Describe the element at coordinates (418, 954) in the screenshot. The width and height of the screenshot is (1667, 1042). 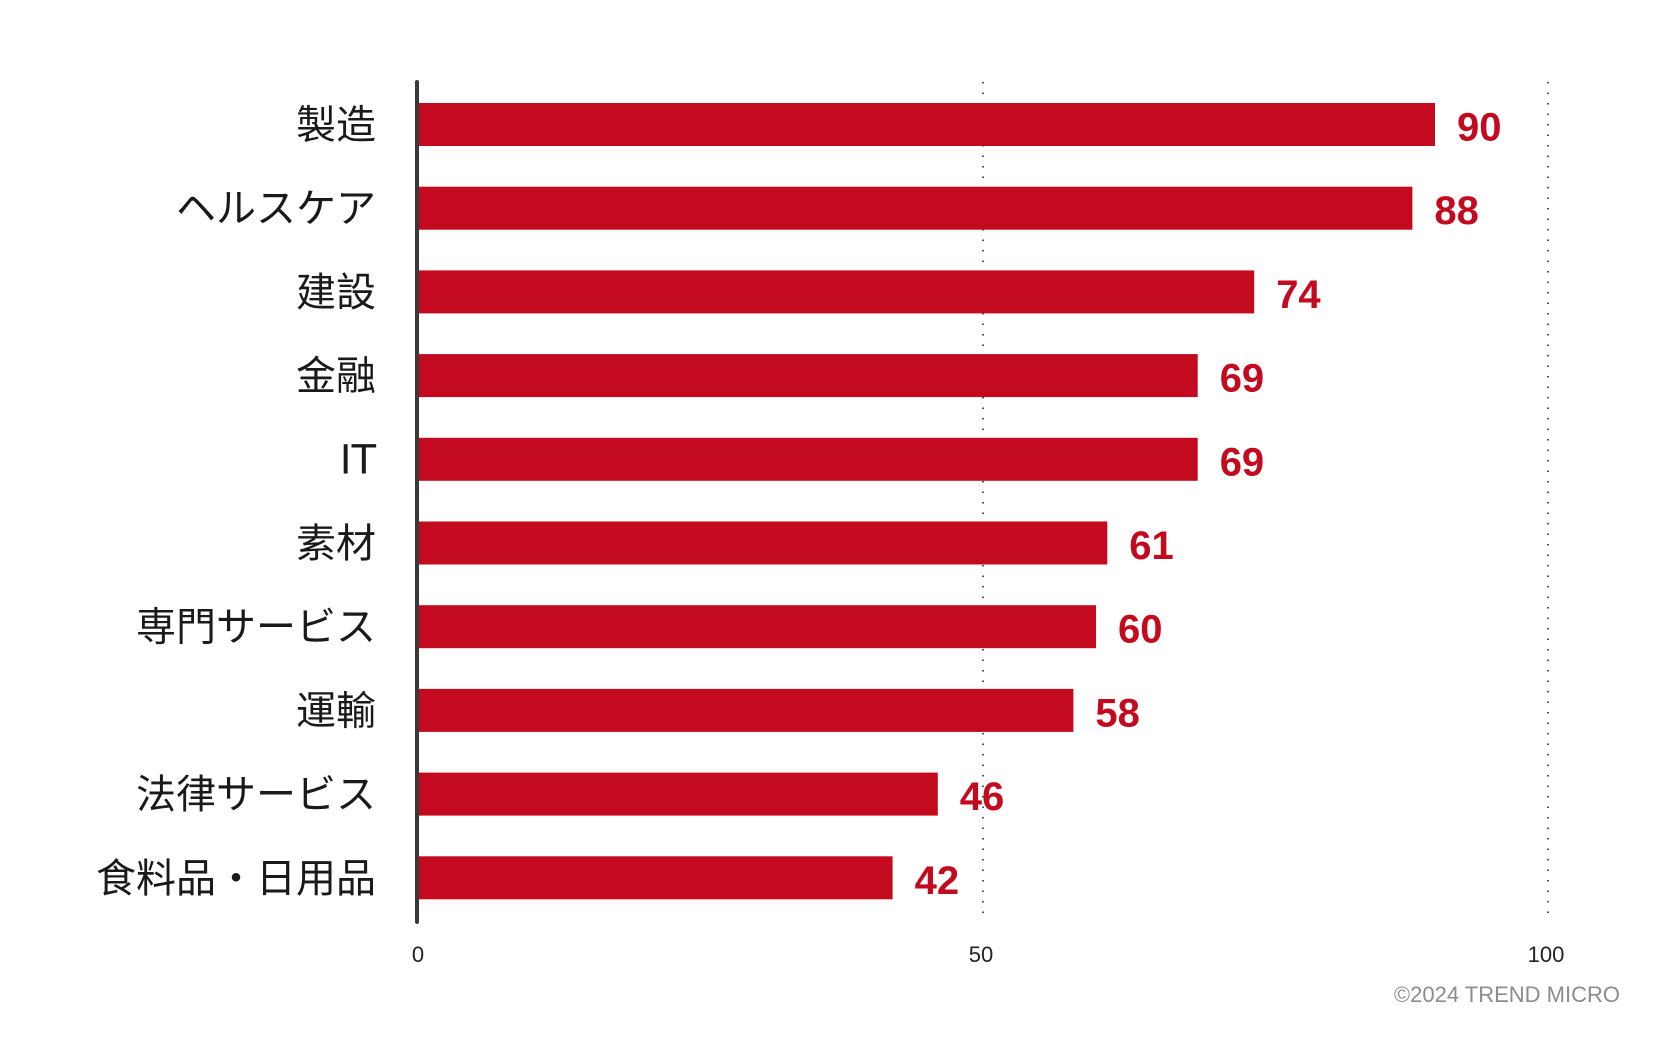
I see `x-tick-label: 0` at that location.